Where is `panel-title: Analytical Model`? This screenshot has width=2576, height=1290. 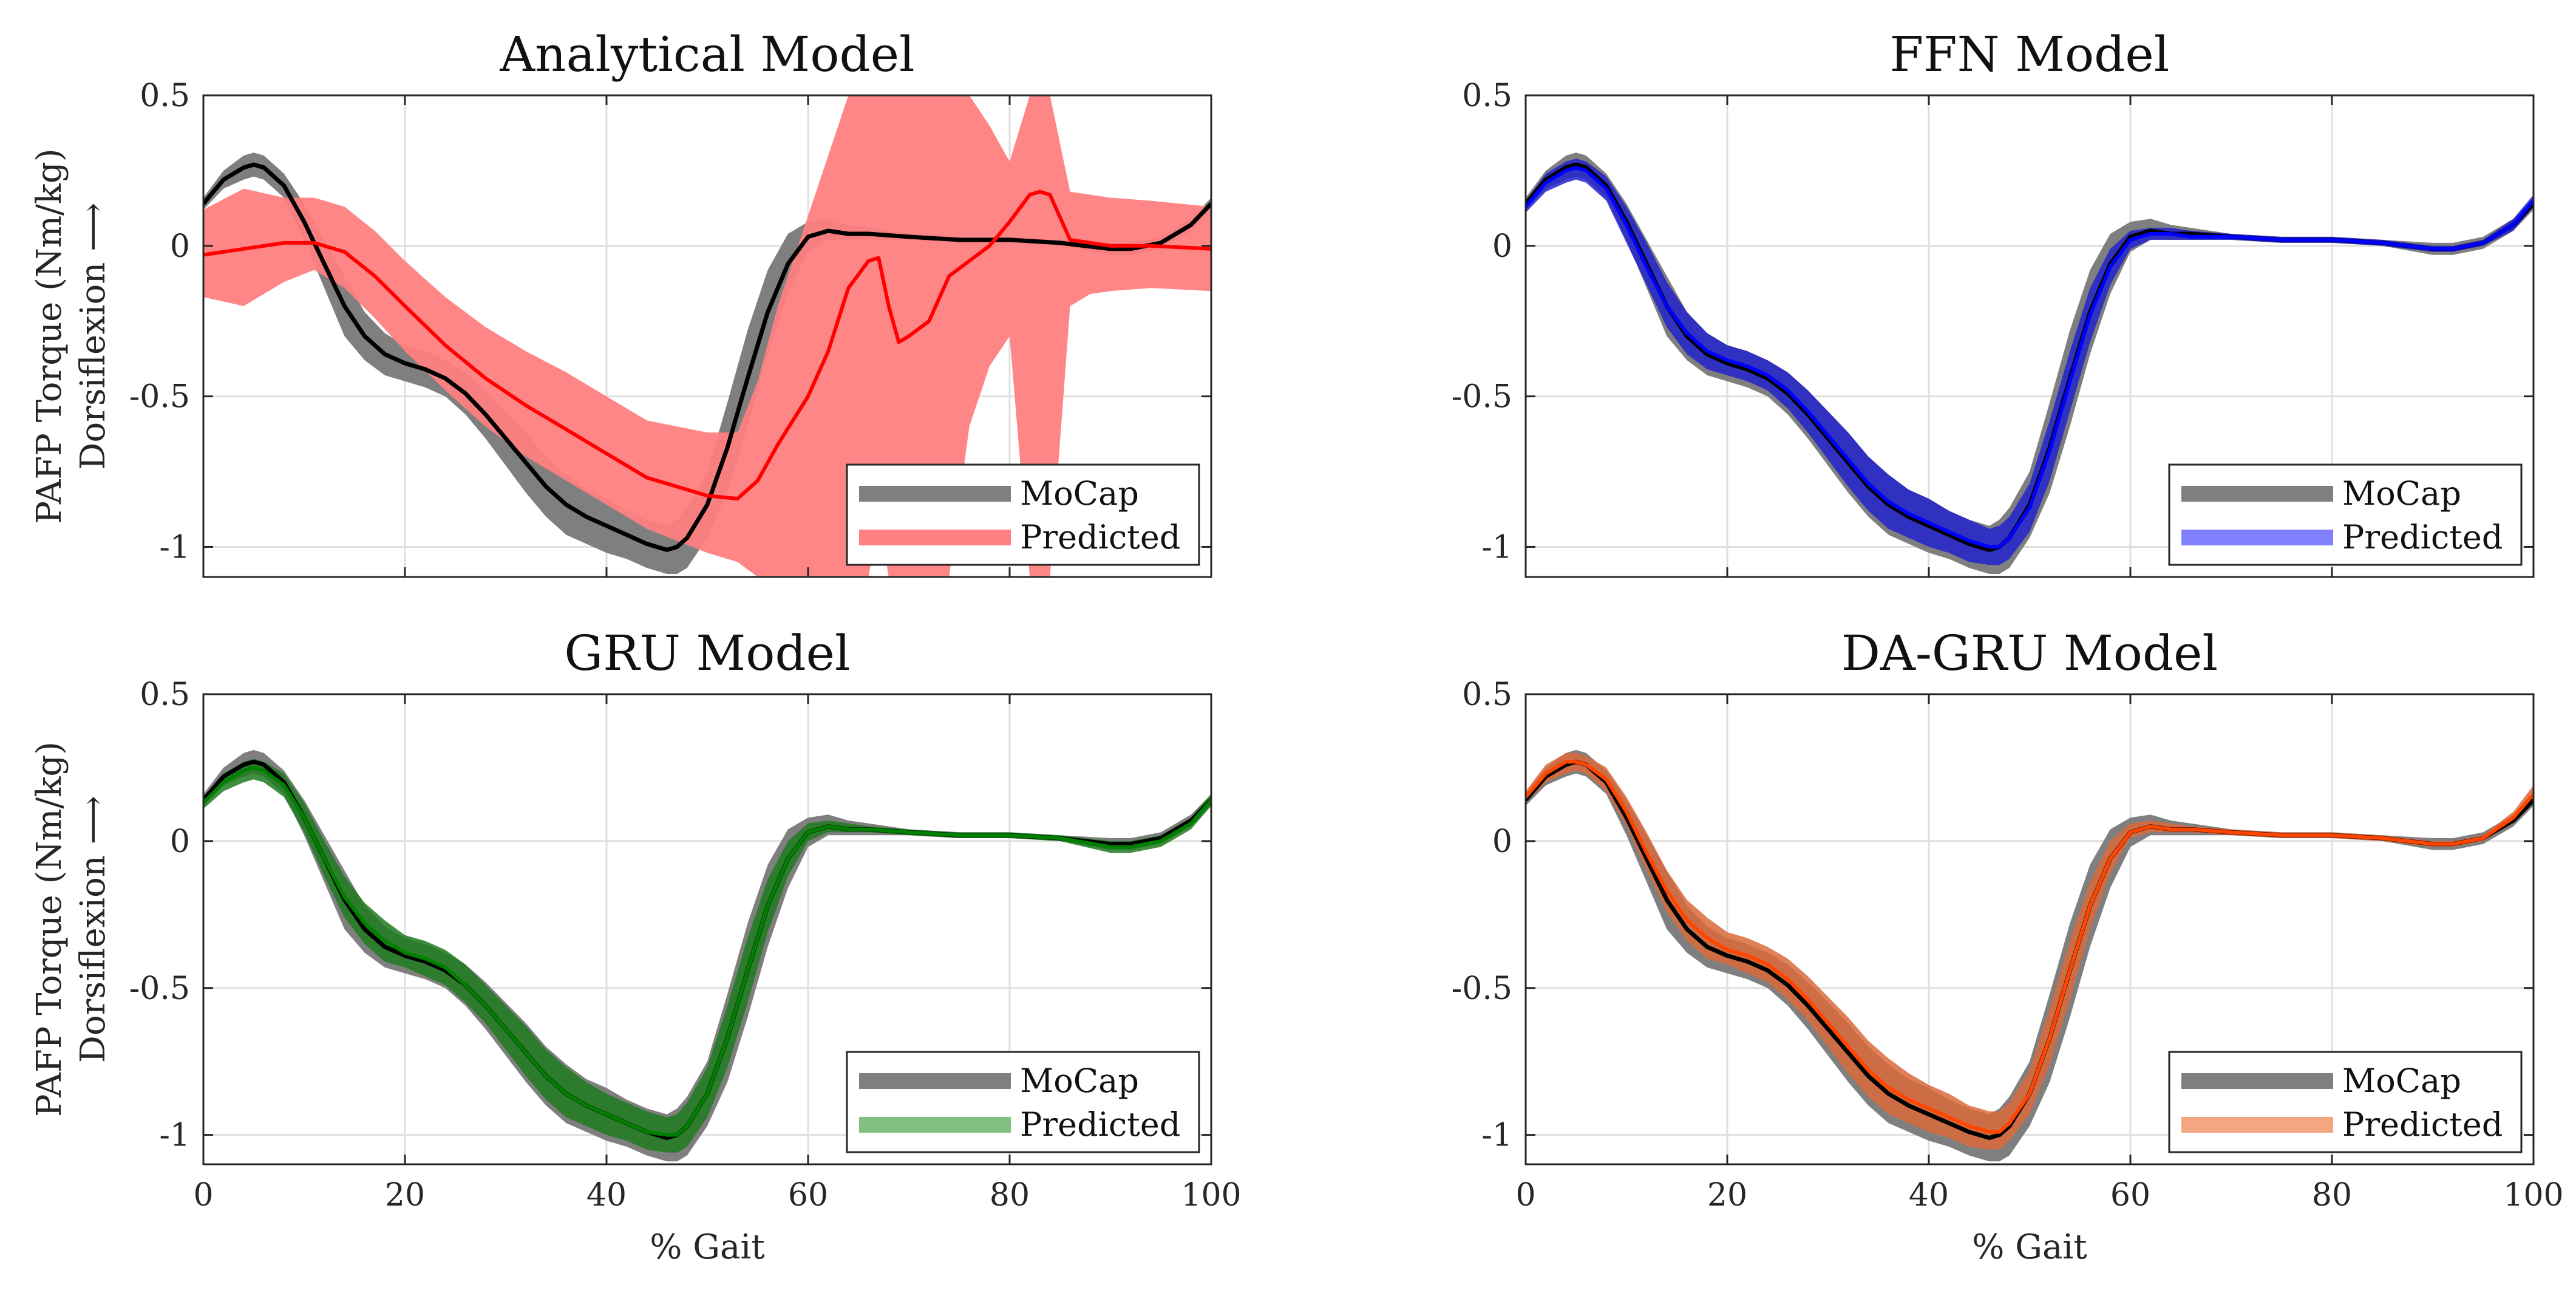 panel-title: Analytical Model is located at coordinates (706, 54).